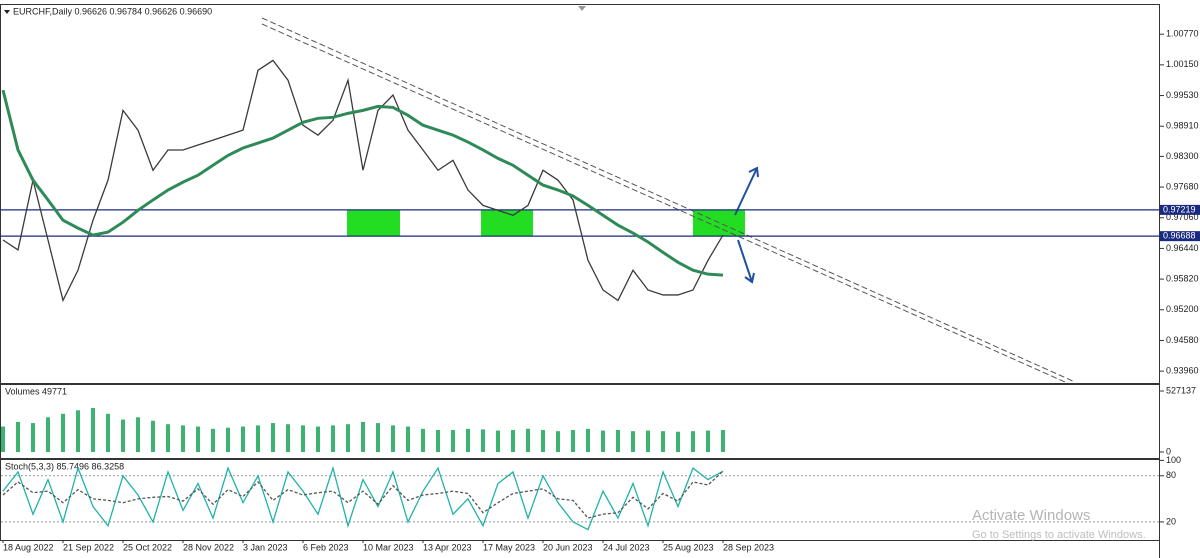  Describe the element at coordinates (746, 191) in the screenshot. I see `arrow-up` at that location.